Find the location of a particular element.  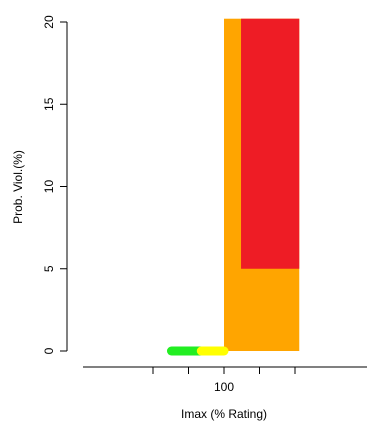

region-red is located at coordinates (270, 143).